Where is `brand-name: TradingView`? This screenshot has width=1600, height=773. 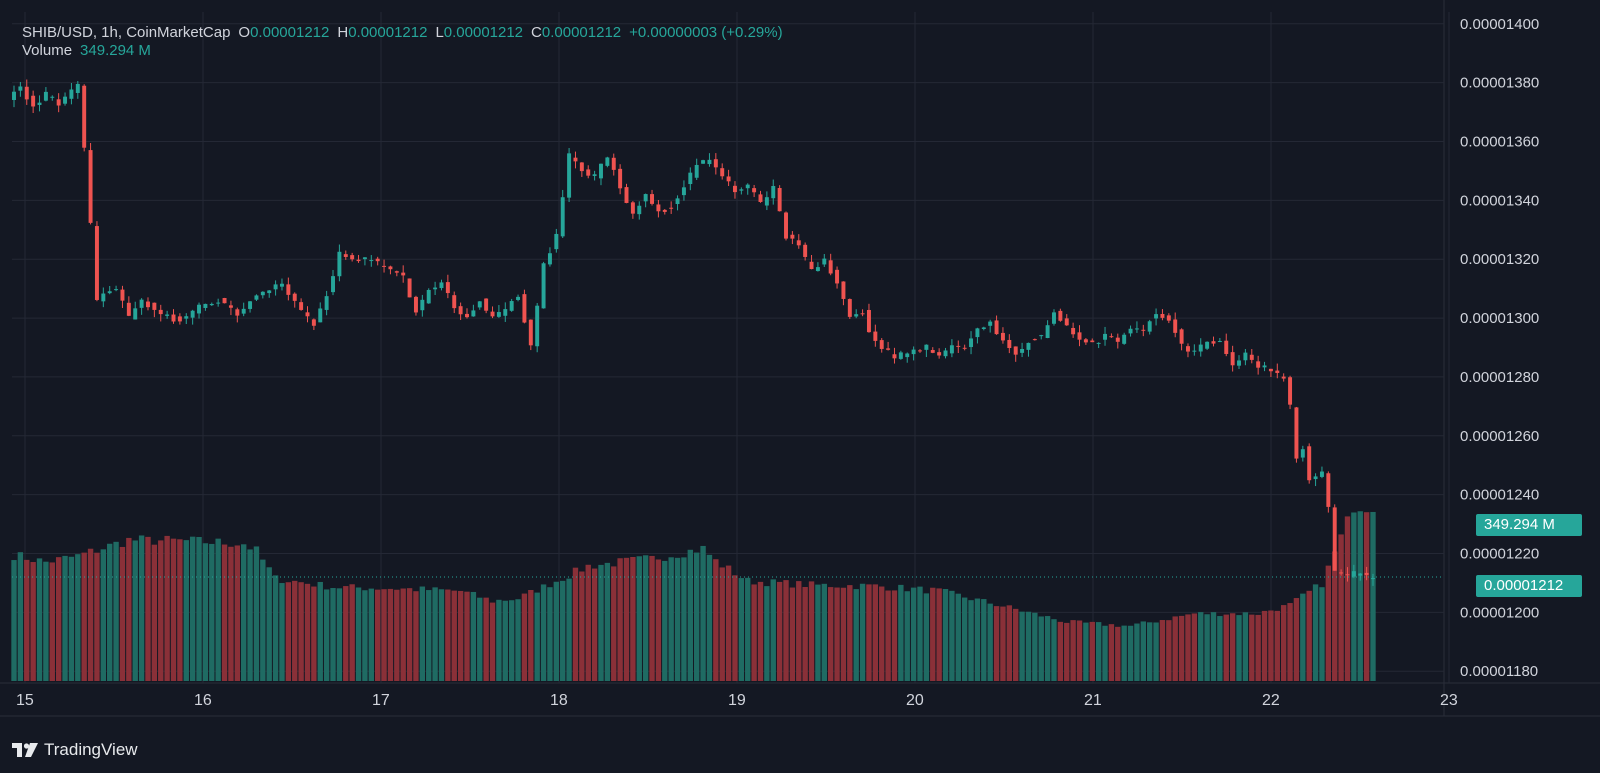 brand-name: TradingView is located at coordinates (91, 749).